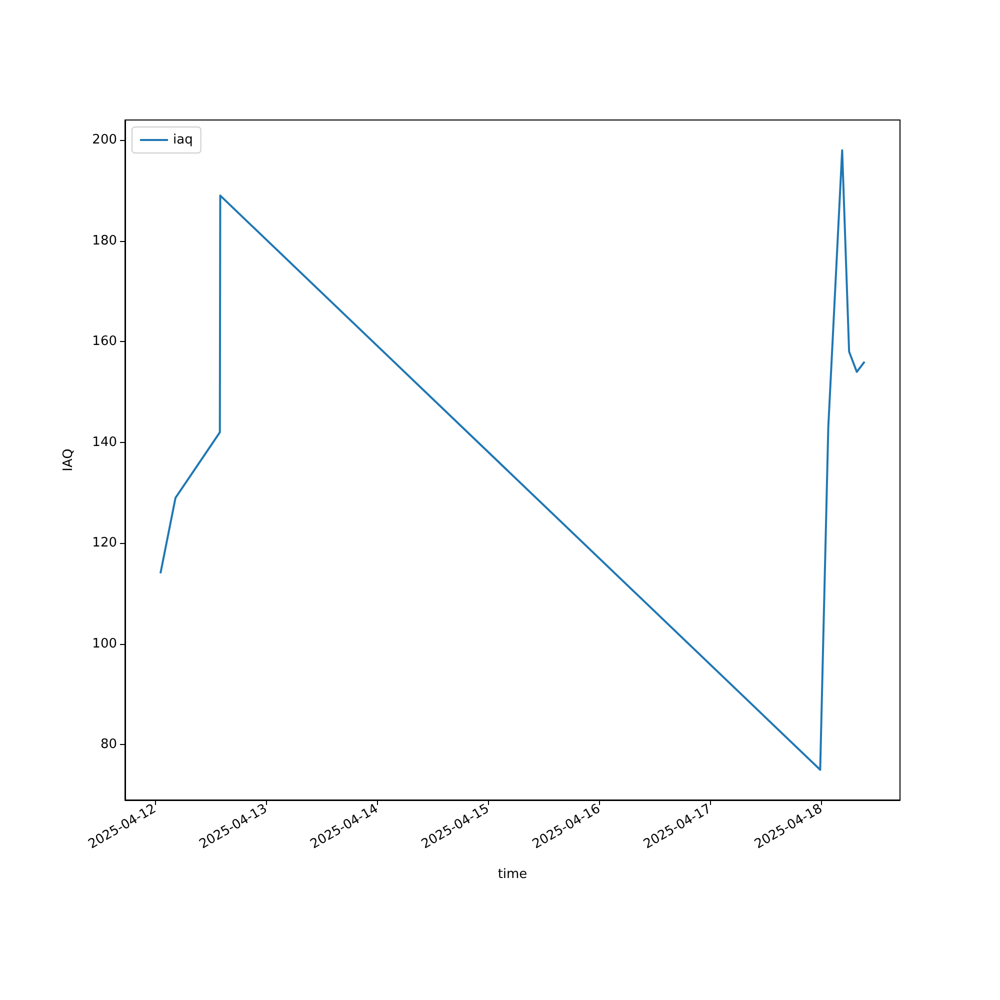 This screenshot has height=1000, width=1000. Describe the element at coordinates (104, 644) in the screenshot. I see `y-tick-label: 100` at that location.